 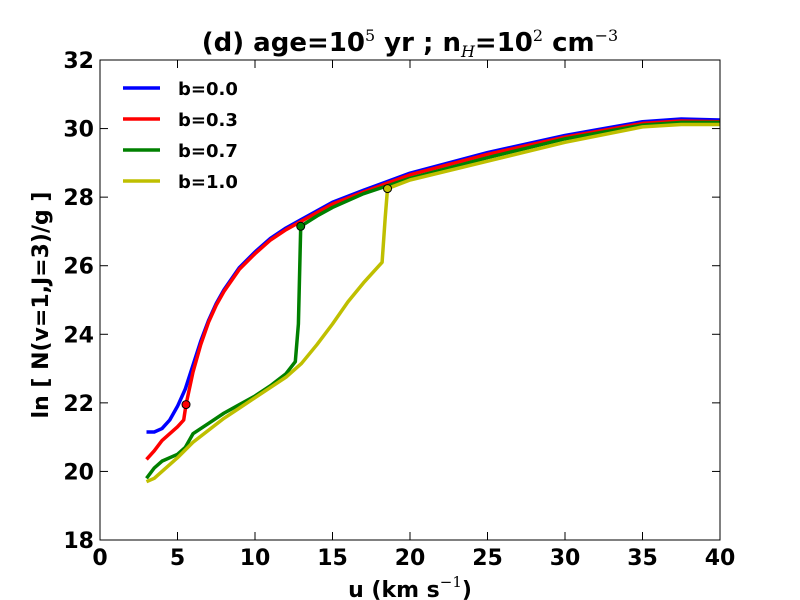 I want to click on y-tick-label: 22, so click(x=78, y=404).